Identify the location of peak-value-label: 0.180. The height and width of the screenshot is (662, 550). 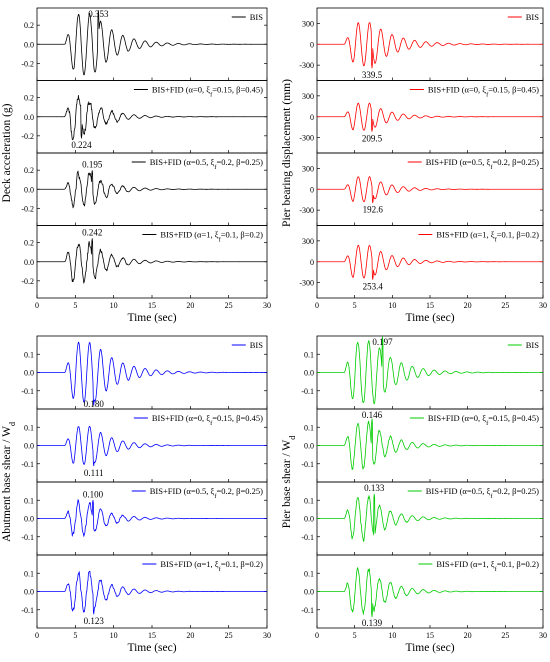
(94, 404).